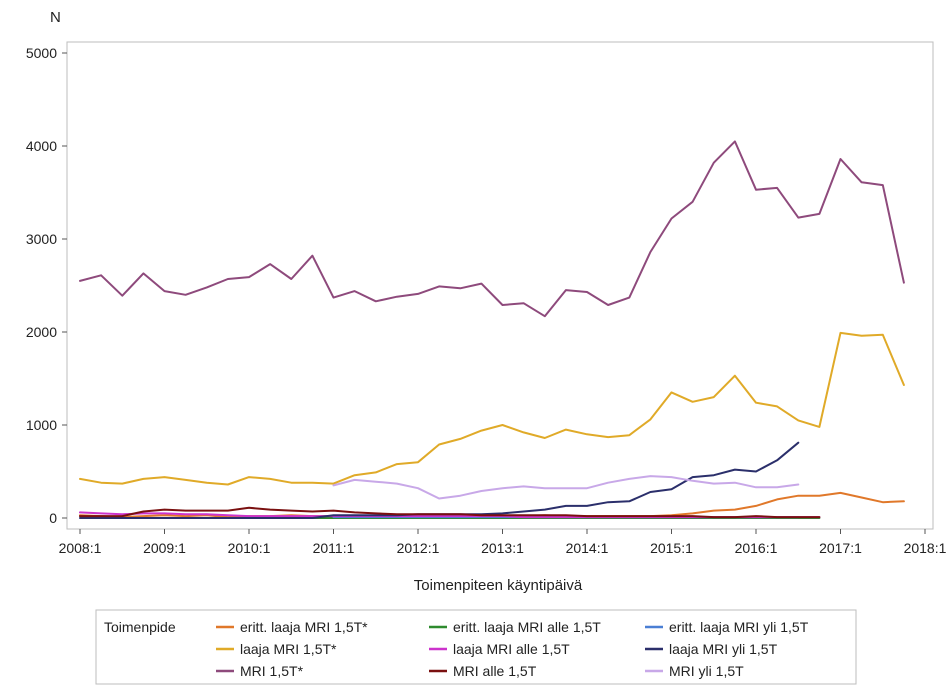  What do you see at coordinates (249, 548) in the screenshot?
I see `x-tick-label: 2010:1` at bounding box center [249, 548].